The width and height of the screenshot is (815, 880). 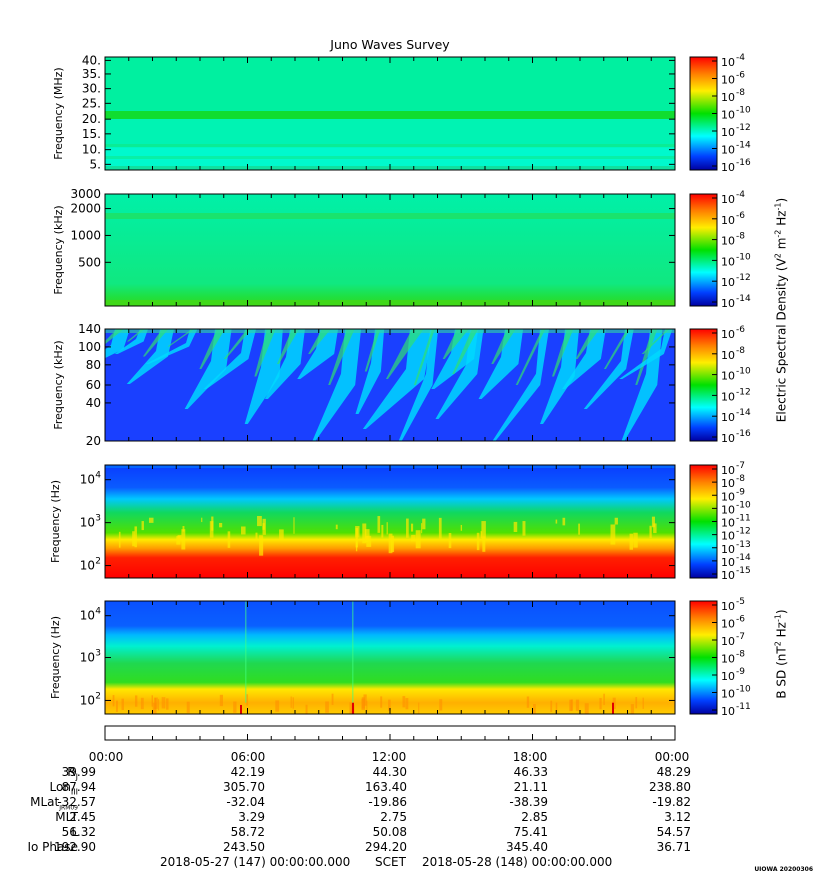 What do you see at coordinates (783, 869) in the screenshot?
I see `credit-stamp: UIOWA 20200306` at bounding box center [783, 869].